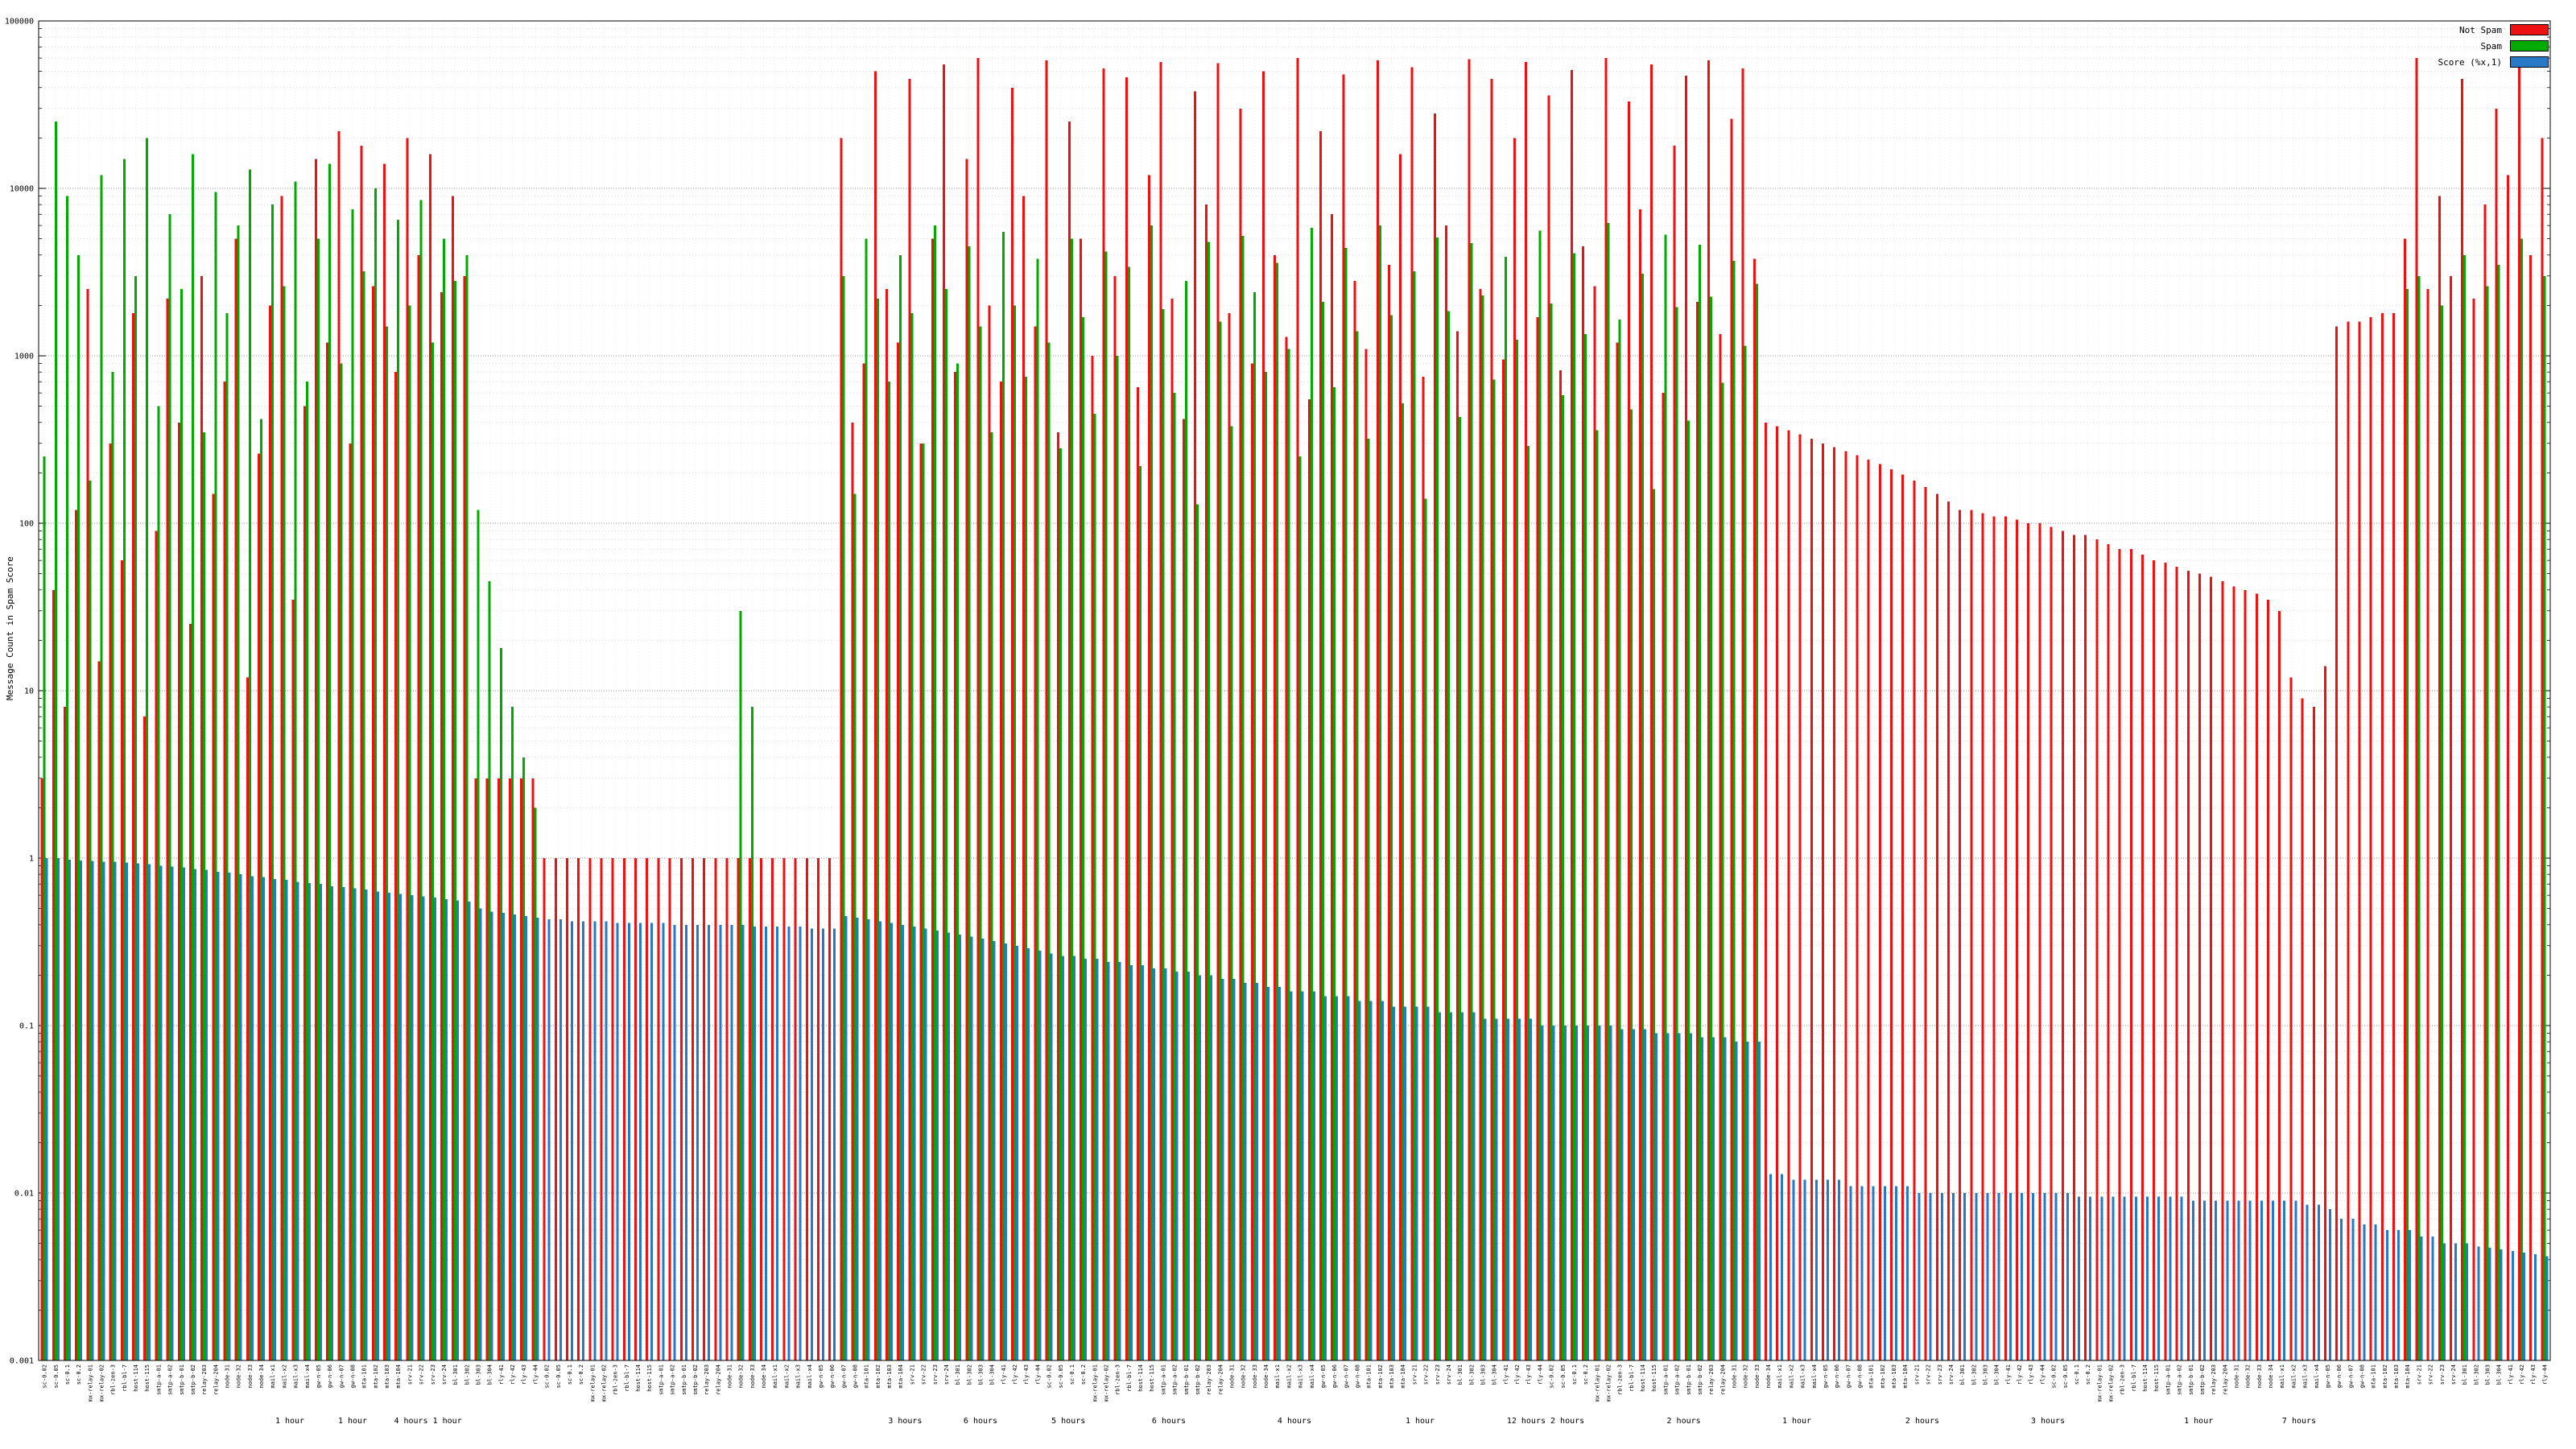  Describe the element at coordinates (901, 1376) in the screenshot. I see `svg-text: mta-104` at that location.